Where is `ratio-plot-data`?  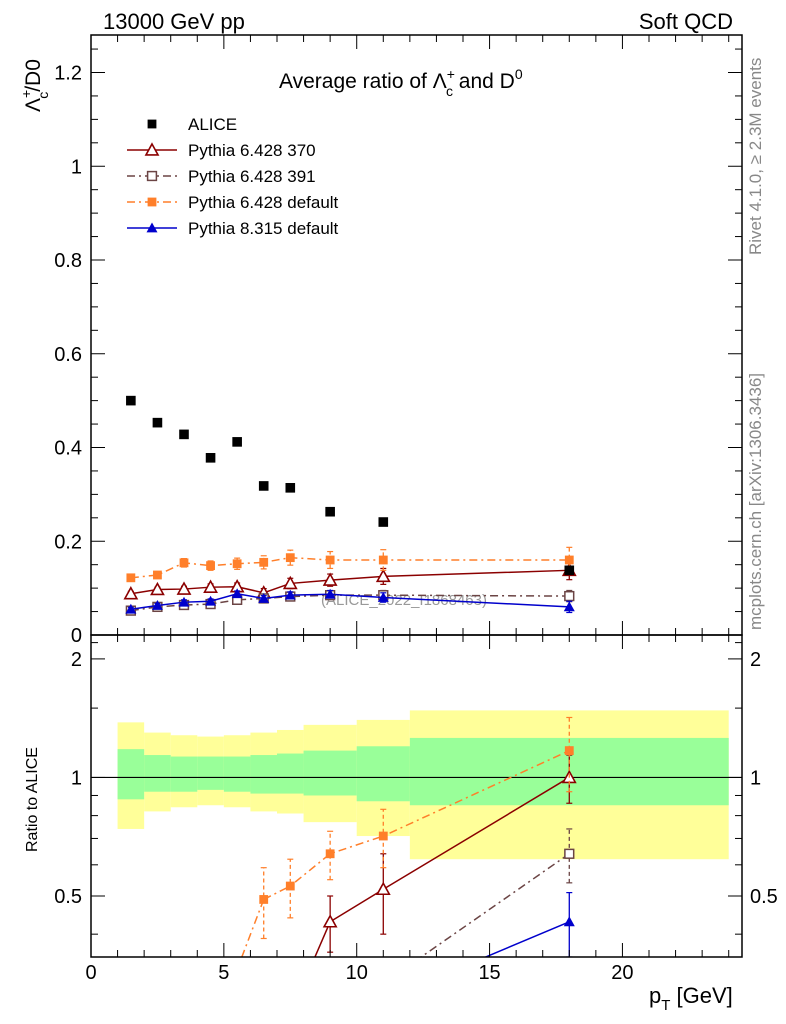
ratio-plot-data is located at coordinates (409, 836).